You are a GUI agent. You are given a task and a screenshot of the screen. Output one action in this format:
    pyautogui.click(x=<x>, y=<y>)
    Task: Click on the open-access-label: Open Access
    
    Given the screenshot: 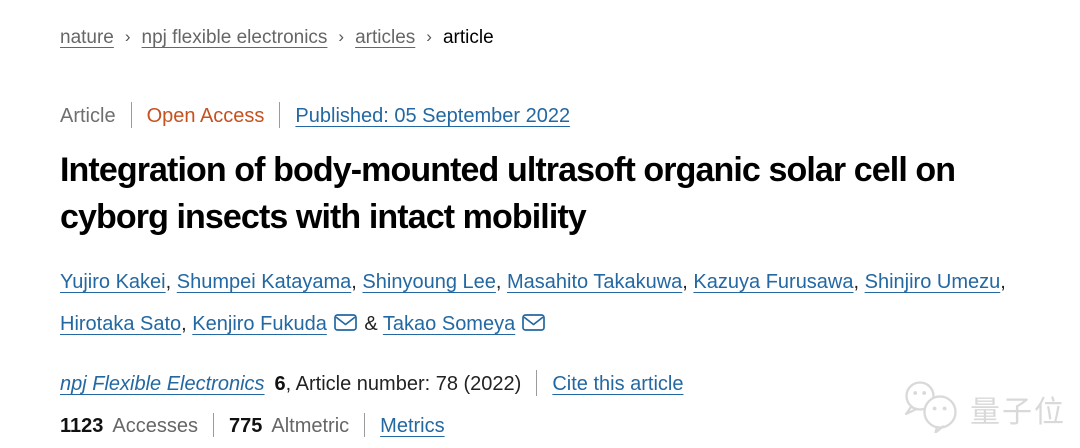 What is the action you would take?
    pyautogui.click(x=205, y=116)
    